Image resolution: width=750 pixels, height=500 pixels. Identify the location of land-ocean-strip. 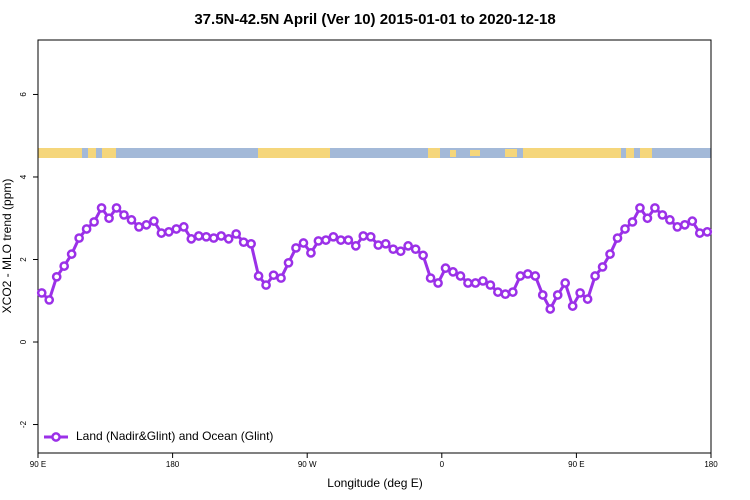
(374, 153).